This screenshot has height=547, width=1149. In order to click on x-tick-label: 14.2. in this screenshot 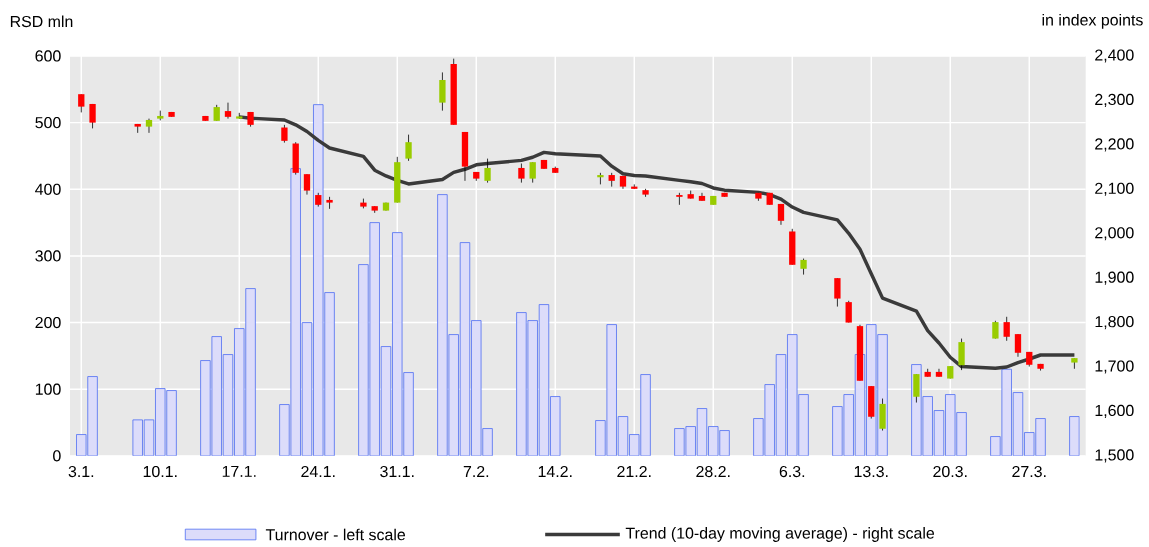, I will do `click(555, 472)`.